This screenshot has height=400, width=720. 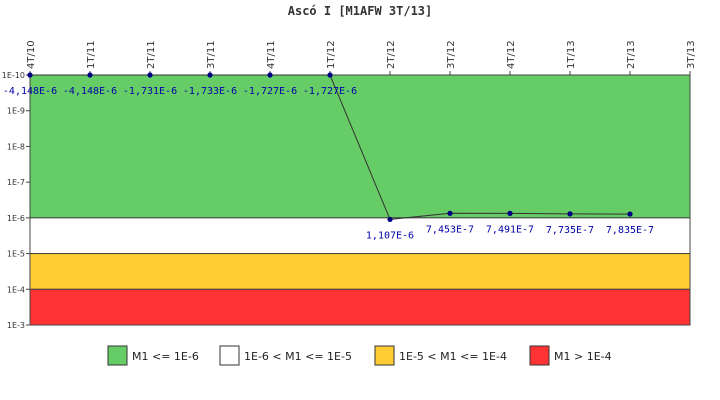 What do you see at coordinates (16, 200) in the screenshot?
I see `y-axis: 1E-10 1E-9 1E-8 1E-7 1E-6 1E-5 1E-4 1E-3` at bounding box center [16, 200].